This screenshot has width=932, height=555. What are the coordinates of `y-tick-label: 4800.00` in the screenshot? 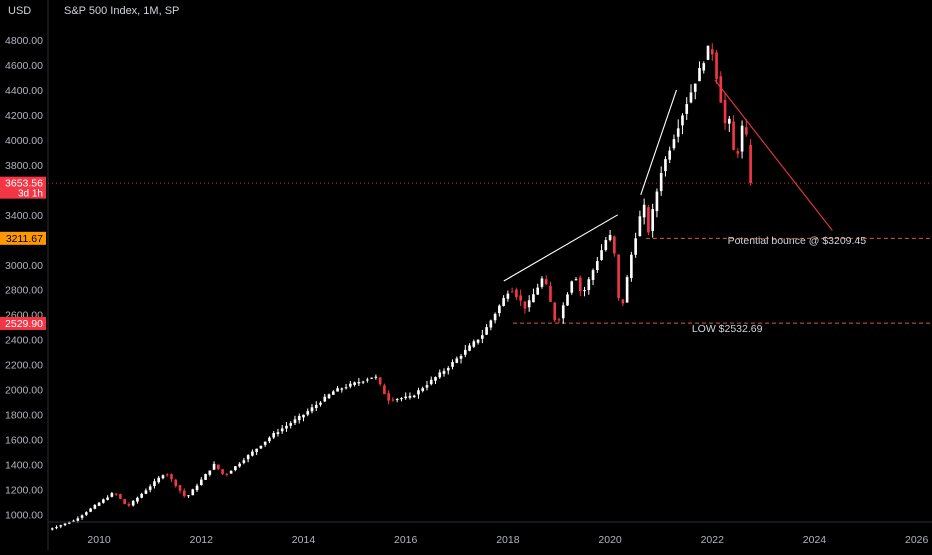 It's located at (24, 41).